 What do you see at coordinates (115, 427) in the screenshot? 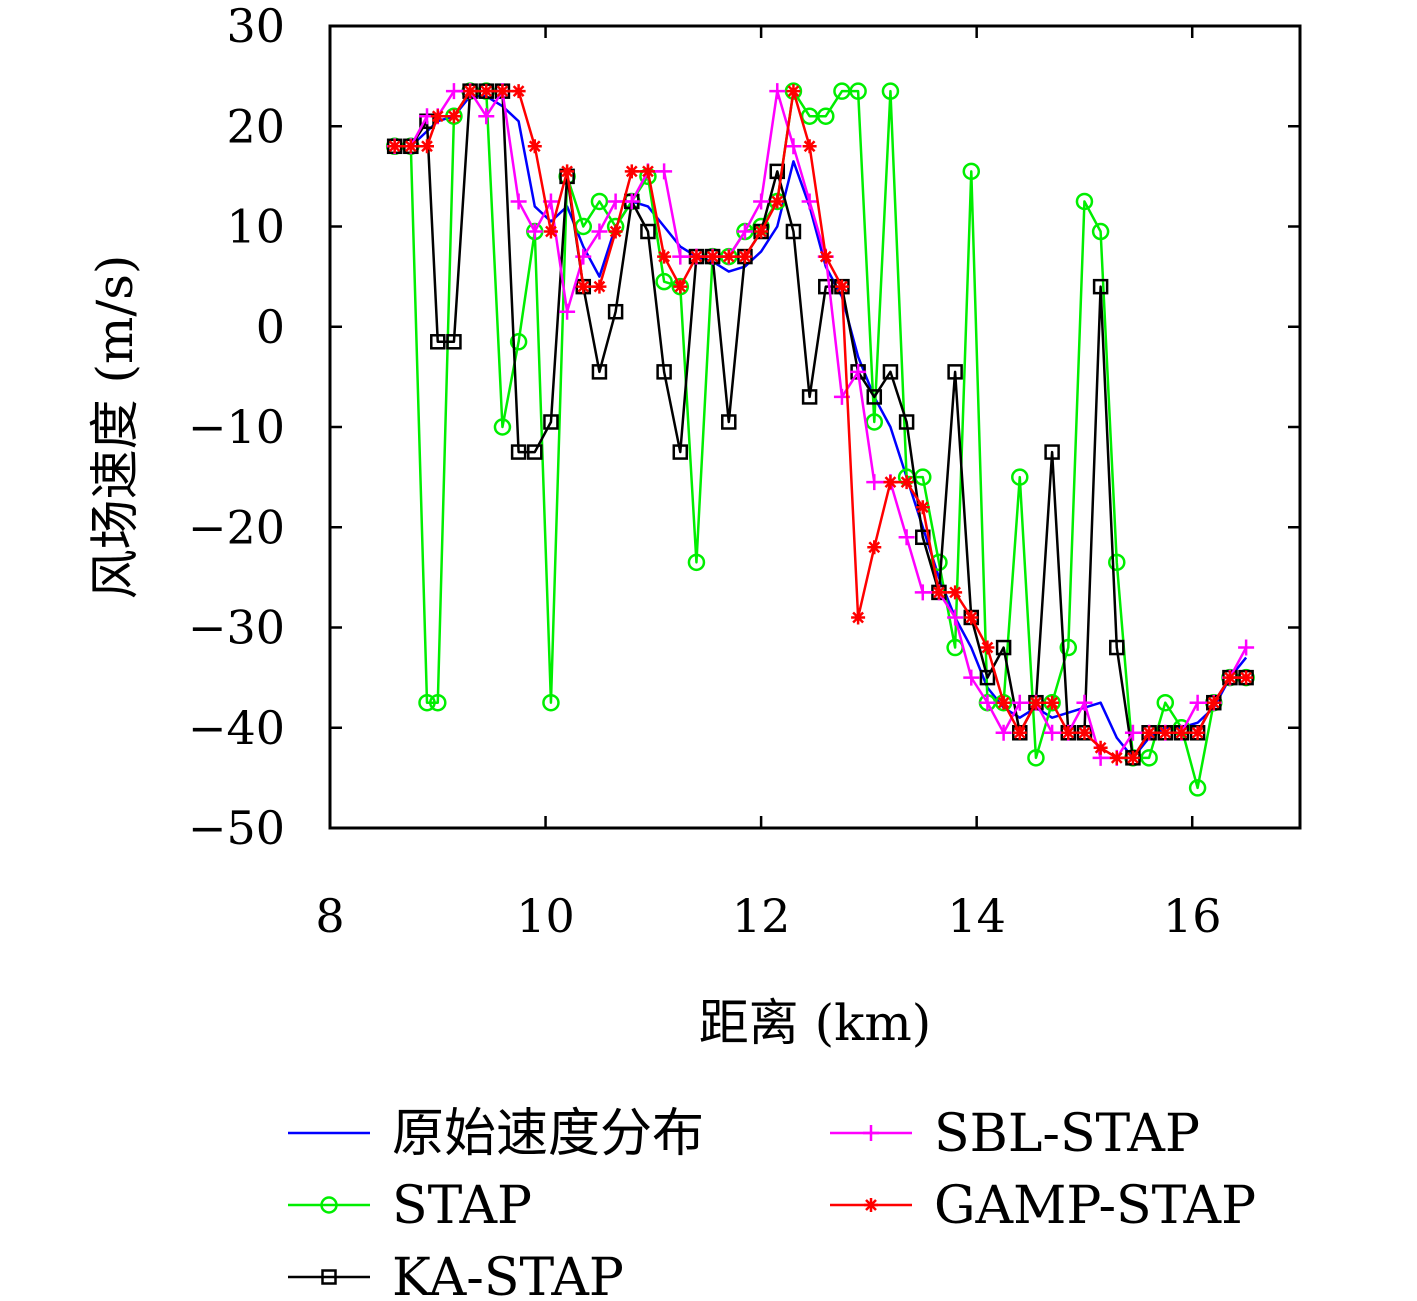
I see `y-axis-label: 风场速度 (m/s)` at bounding box center [115, 427].